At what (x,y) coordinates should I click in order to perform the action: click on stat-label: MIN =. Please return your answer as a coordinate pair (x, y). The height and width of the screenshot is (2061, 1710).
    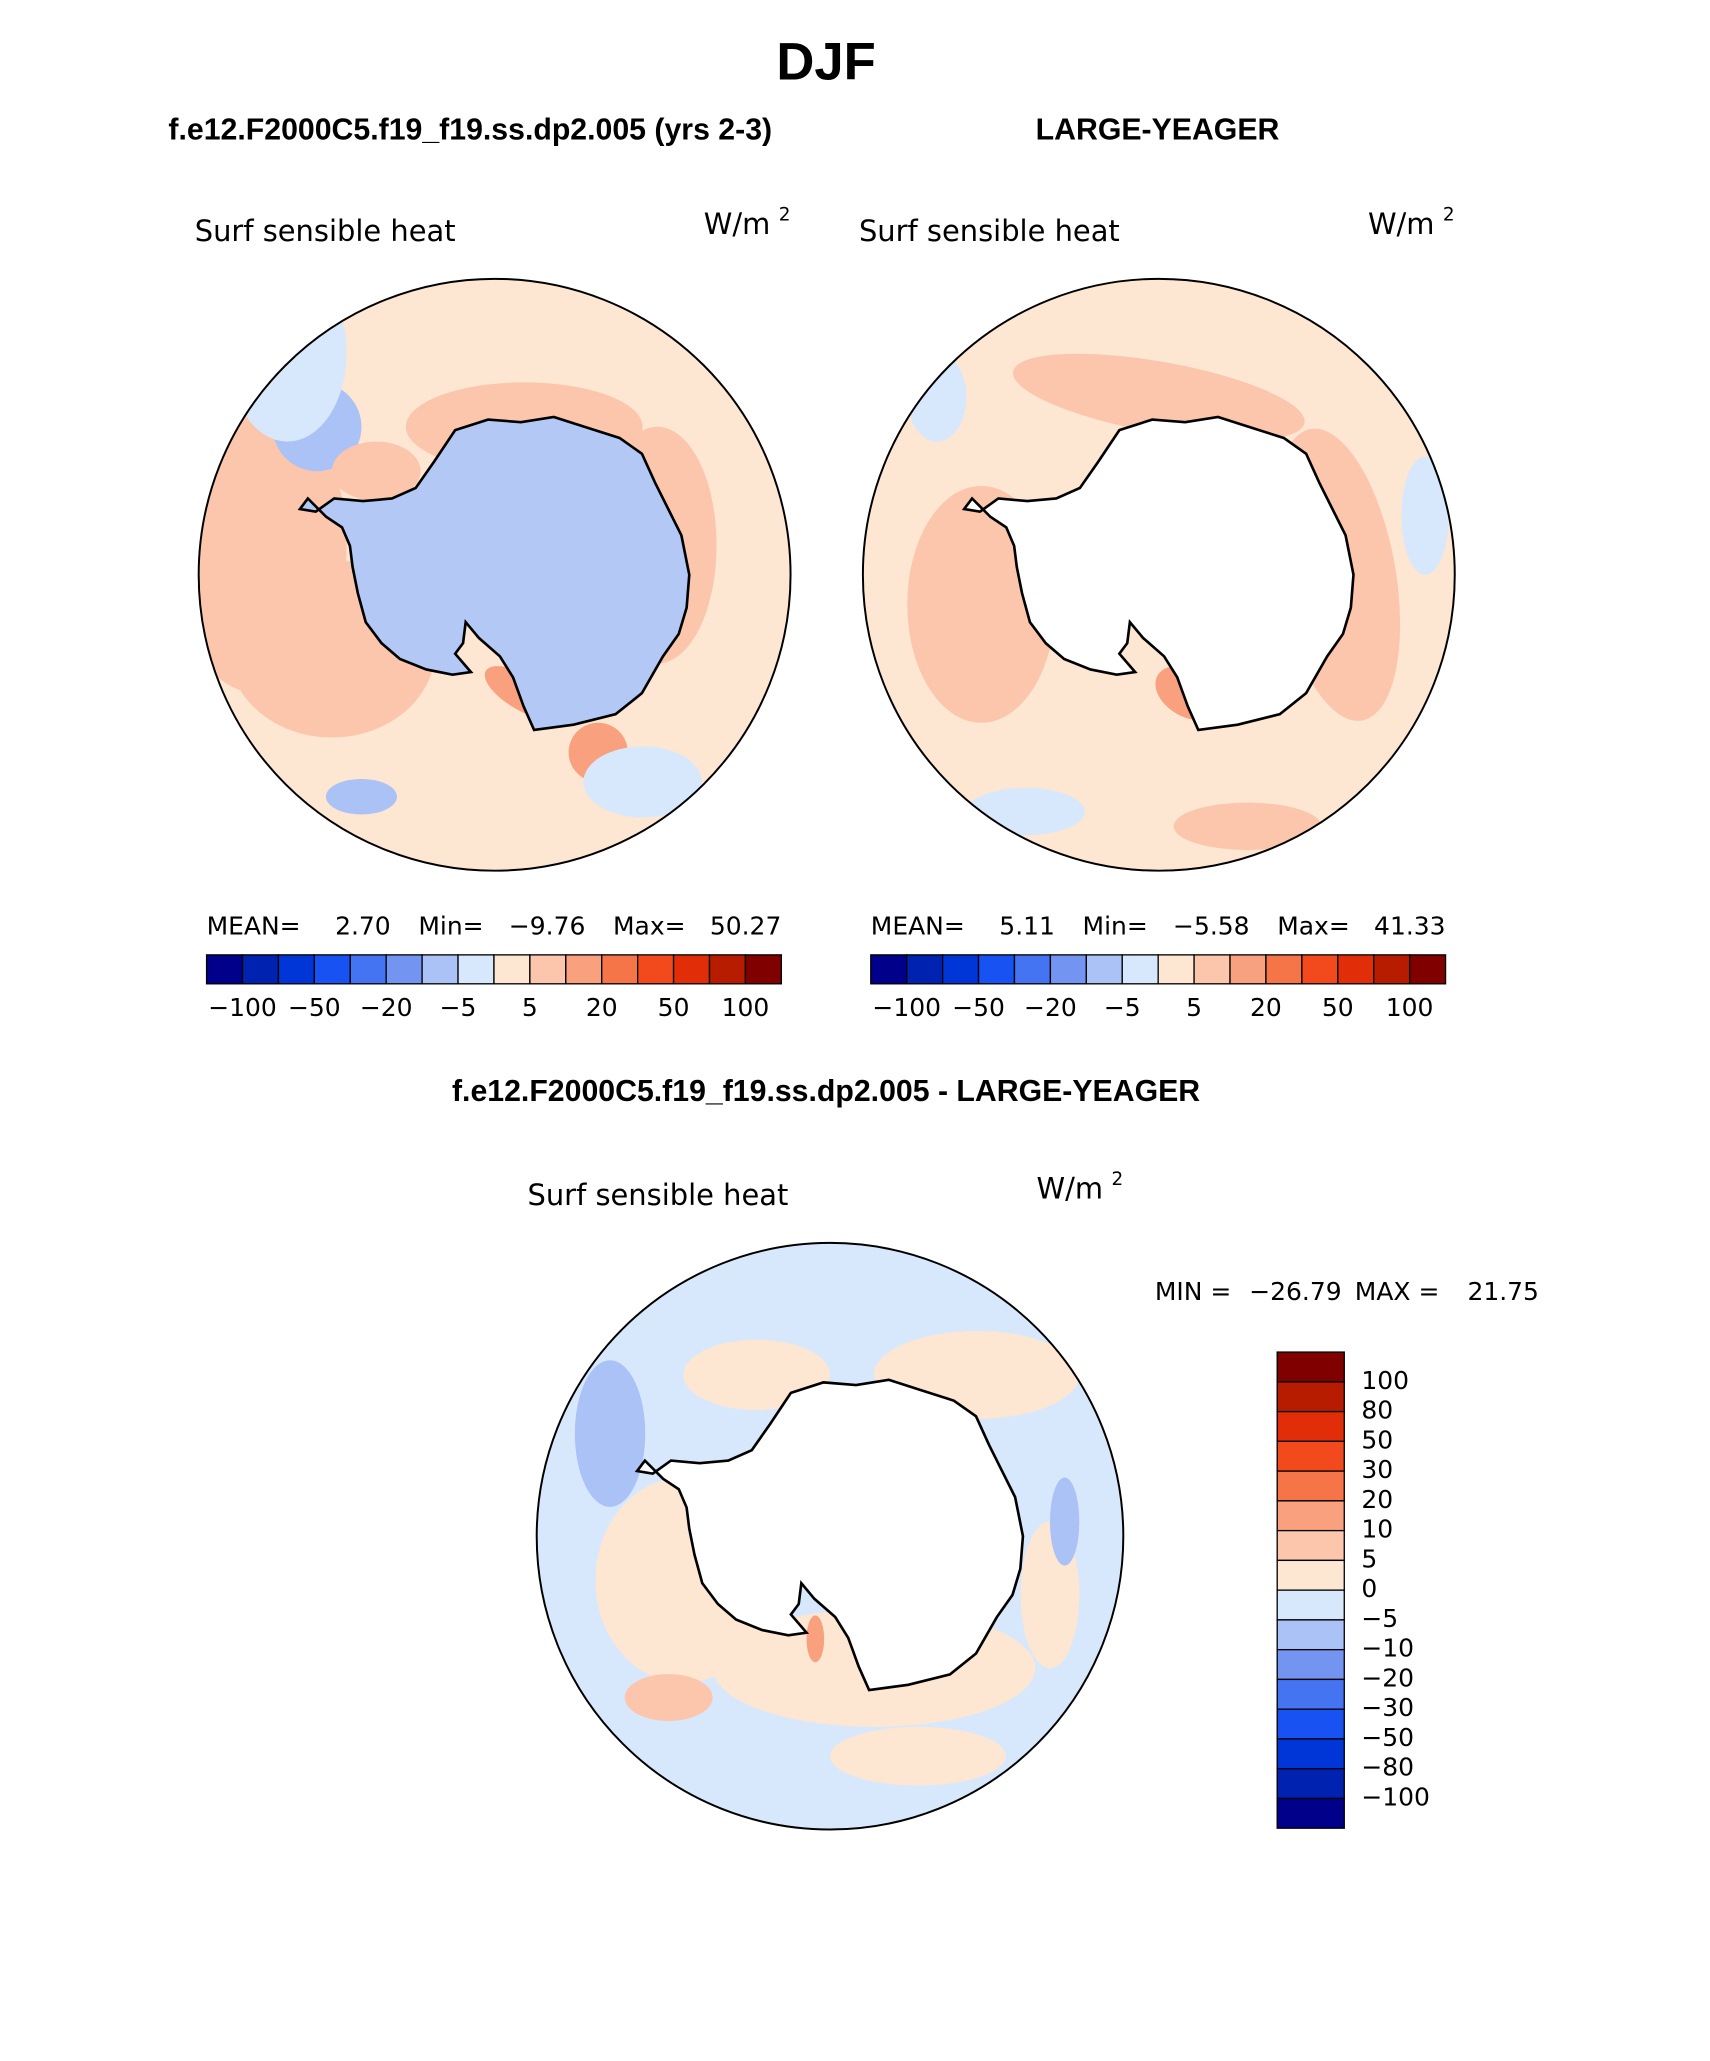
    Looking at the image, I should click on (1193, 1291).